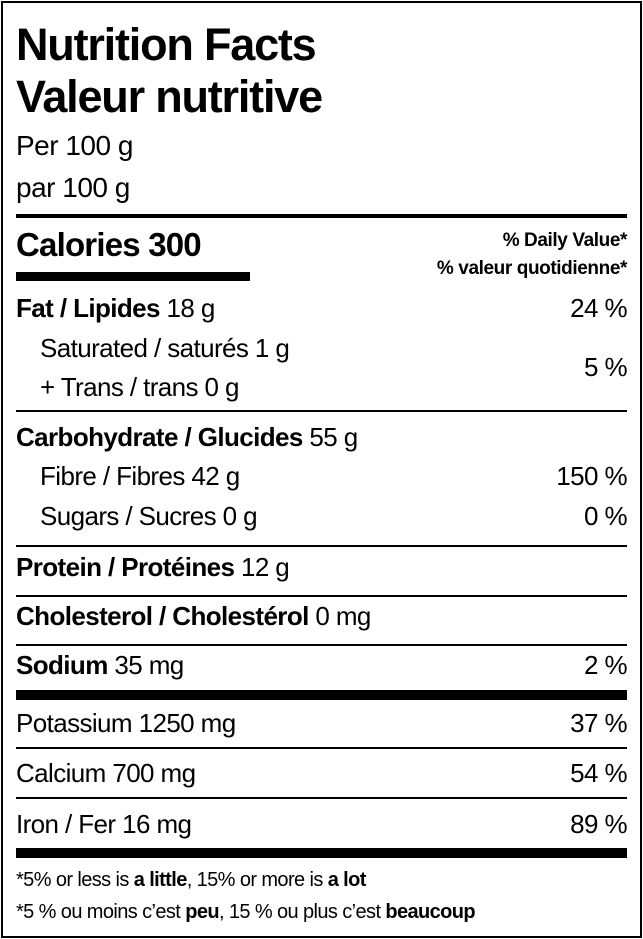 This screenshot has height=939, width=643. I want to click on row-carbohydrate: Carbohydrate / Glucides 55 g, so click(321, 437).